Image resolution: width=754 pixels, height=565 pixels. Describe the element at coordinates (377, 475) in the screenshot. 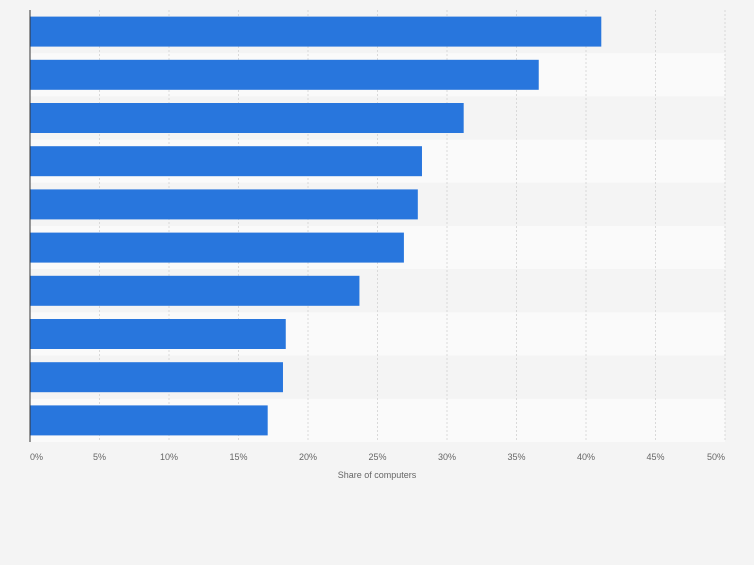

I see `x-axis-label: Share of computers` at that location.